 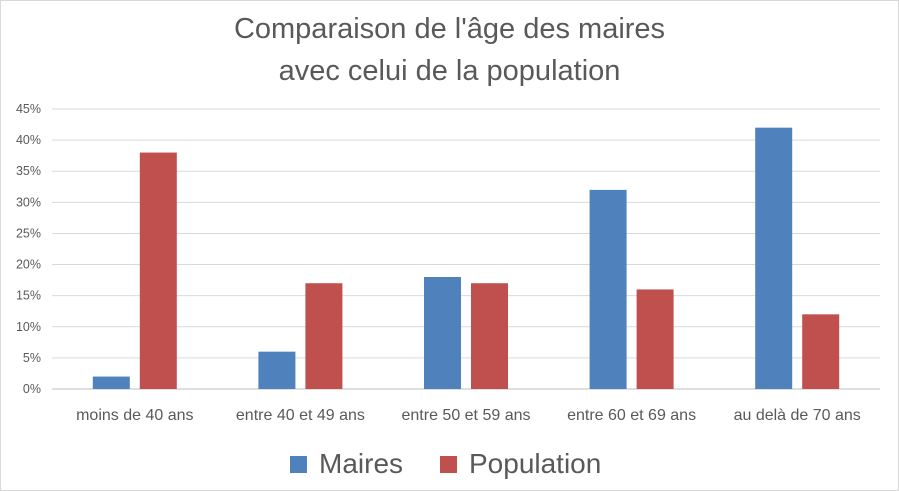 I want to click on y-tick-label: 40%, so click(x=28, y=140).